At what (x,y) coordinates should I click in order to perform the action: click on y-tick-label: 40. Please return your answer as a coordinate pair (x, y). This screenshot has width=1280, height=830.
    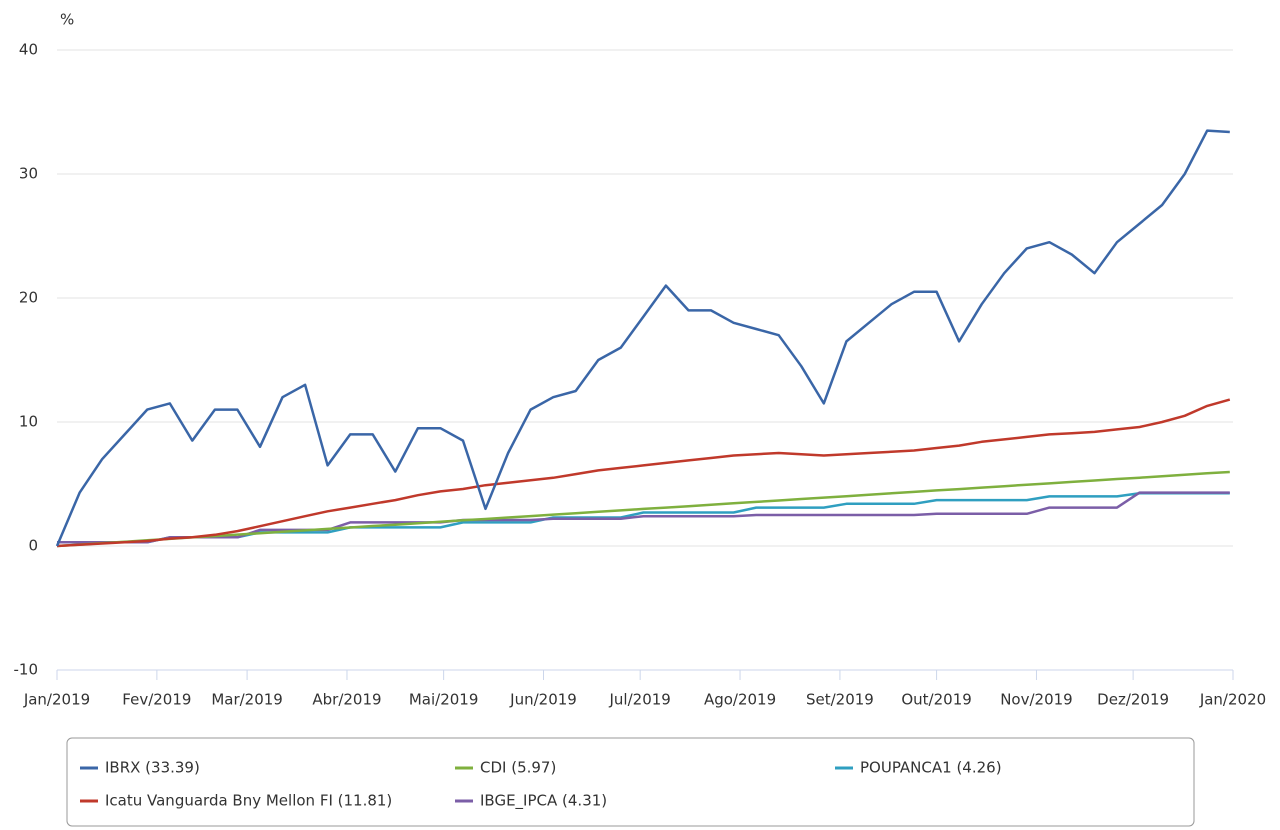
    Looking at the image, I should click on (28, 50).